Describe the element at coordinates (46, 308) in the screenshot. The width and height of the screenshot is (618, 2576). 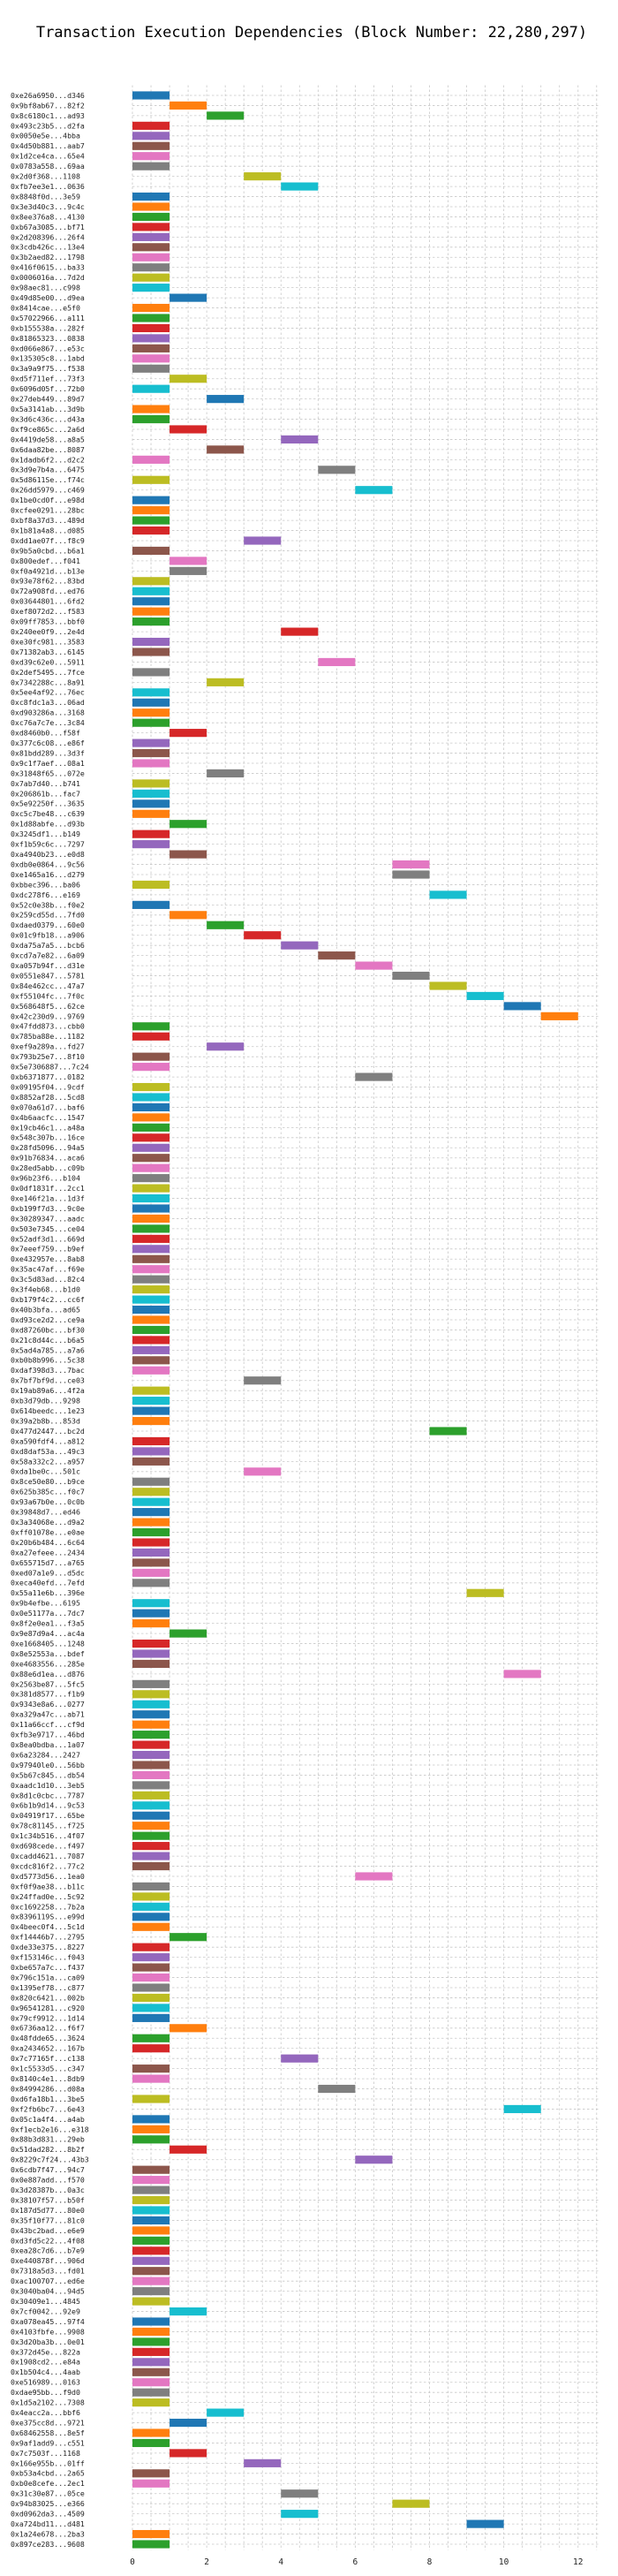
I see `tx-hash-label: 0x8414cae...e5f0` at that location.